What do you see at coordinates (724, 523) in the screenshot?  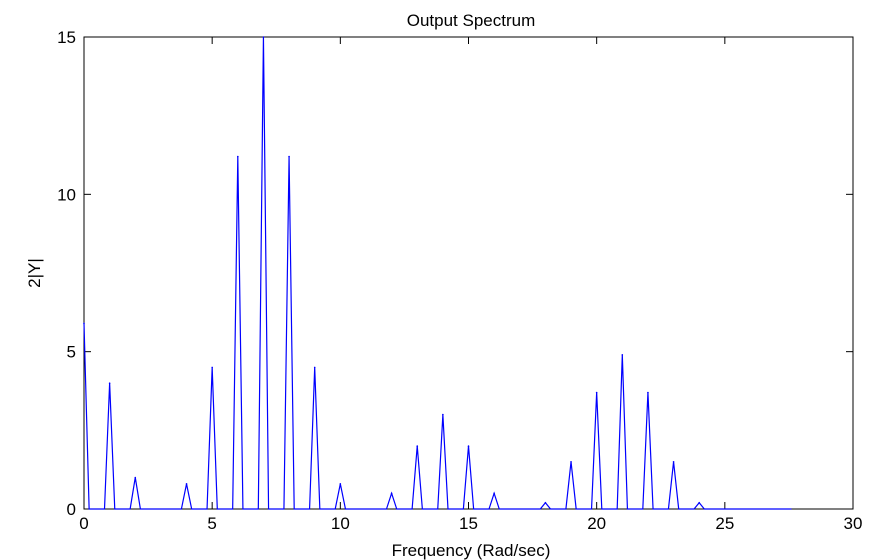 I see `x-tick-label: 25` at bounding box center [724, 523].